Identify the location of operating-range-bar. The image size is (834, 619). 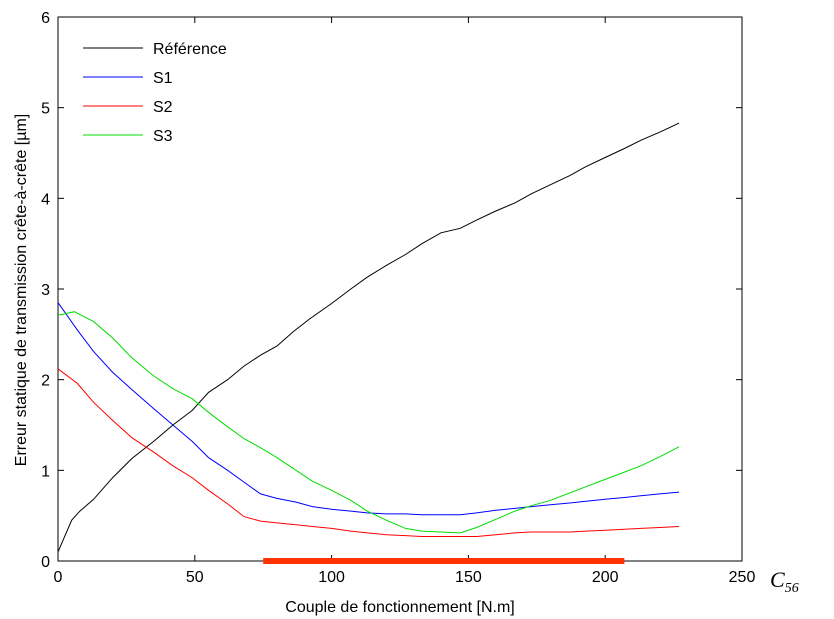
(444, 561).